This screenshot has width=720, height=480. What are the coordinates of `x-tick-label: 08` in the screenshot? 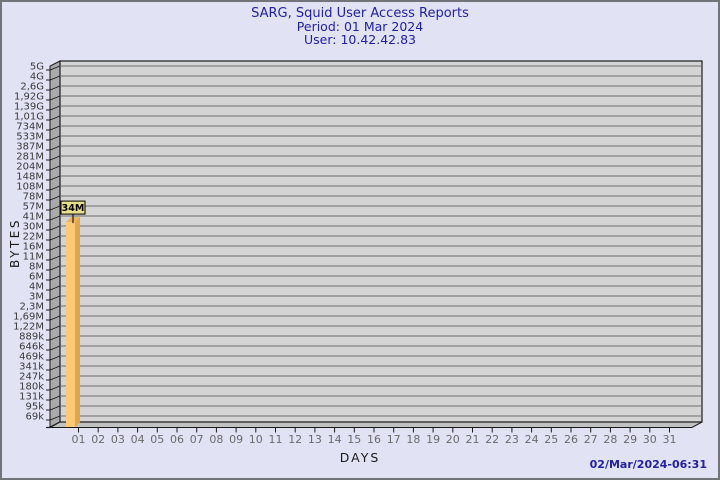 It's located at (216, 439).